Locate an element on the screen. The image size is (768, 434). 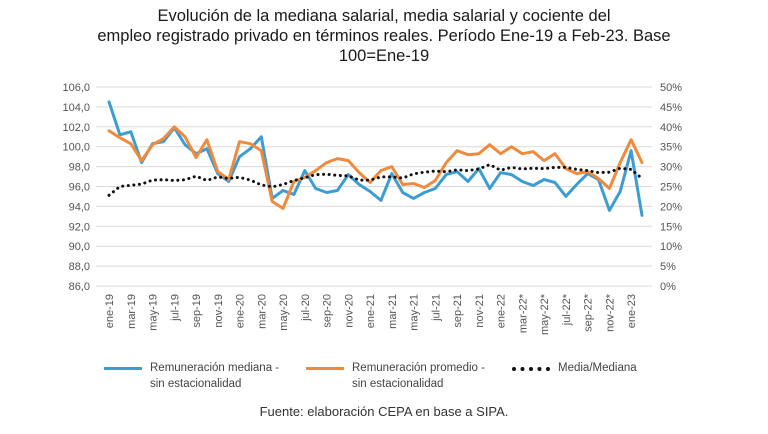
legend-label-mediana-line-2: sin estacionalidad is located at coordinates (196, 384).